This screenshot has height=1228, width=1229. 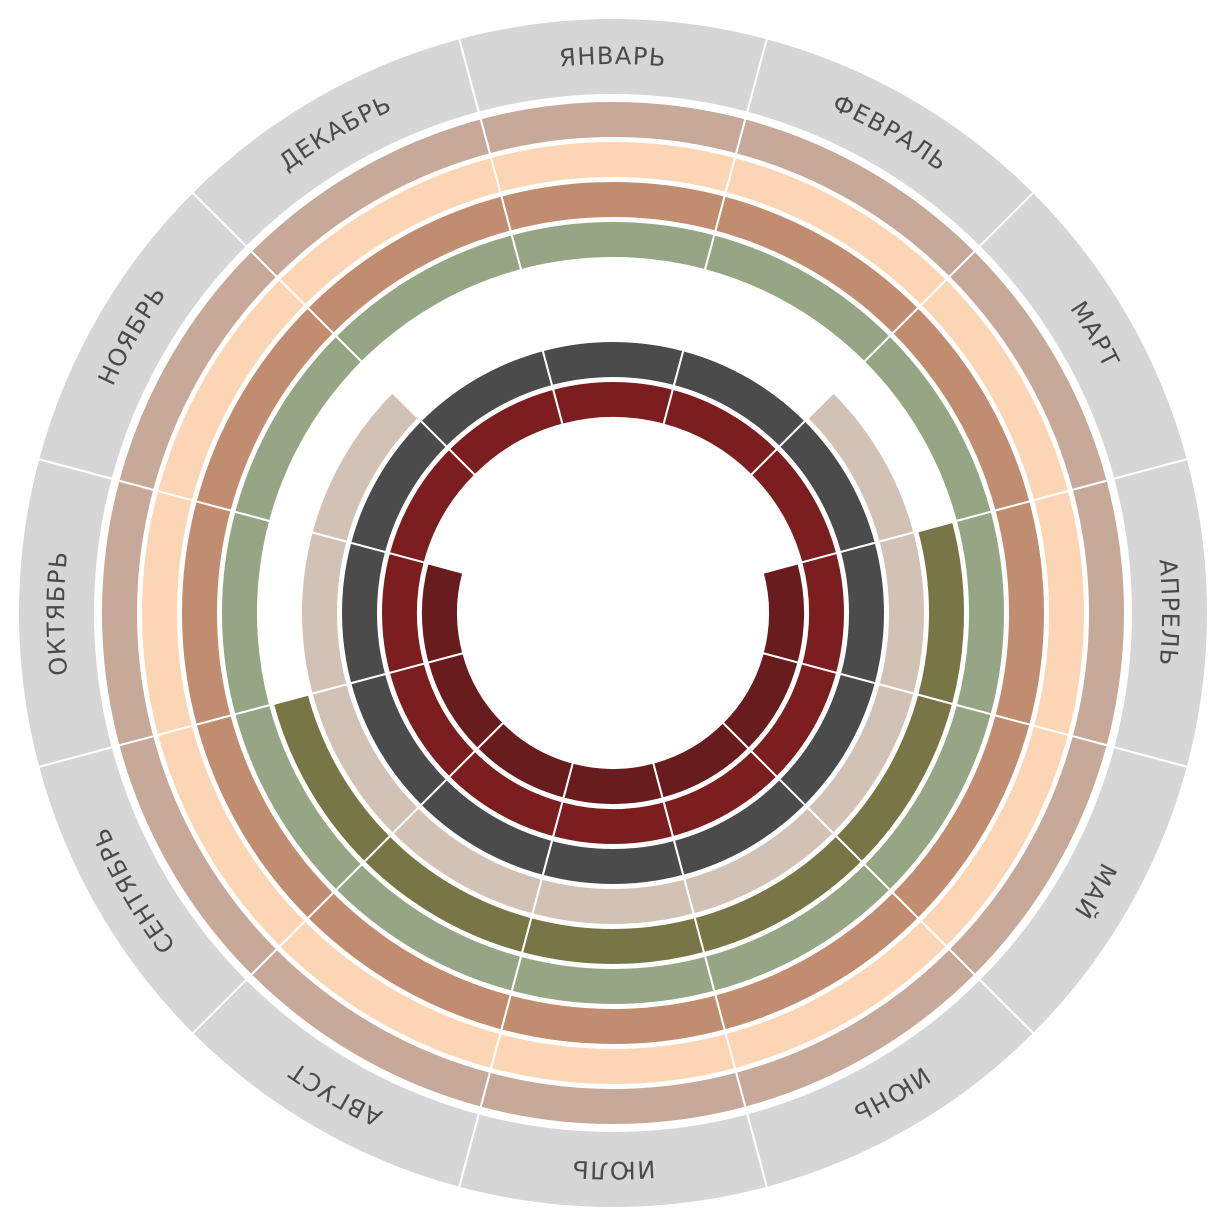 What do you see at coordinates (613, 57) in the screenshot?
I see `month-label-1: ЯНВАРЬ` at bounding box center [613, 57].